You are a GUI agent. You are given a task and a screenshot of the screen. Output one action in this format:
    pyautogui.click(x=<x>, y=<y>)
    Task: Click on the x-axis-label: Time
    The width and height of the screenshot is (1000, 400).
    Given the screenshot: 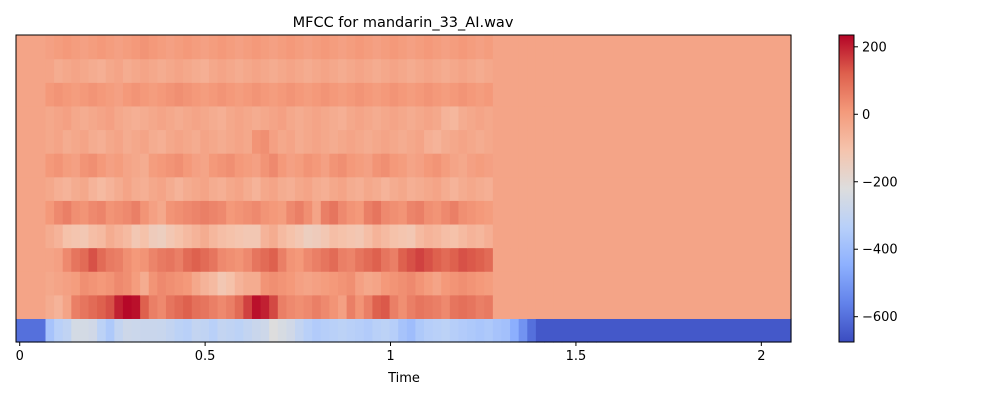 What is the action you would take?
    pyautogui.click(x=403, y=378)
    